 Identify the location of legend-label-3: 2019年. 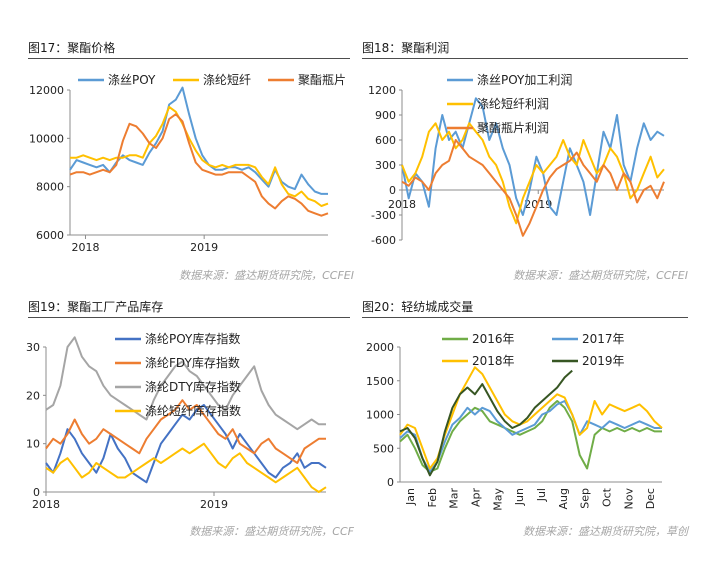
(603, 361).